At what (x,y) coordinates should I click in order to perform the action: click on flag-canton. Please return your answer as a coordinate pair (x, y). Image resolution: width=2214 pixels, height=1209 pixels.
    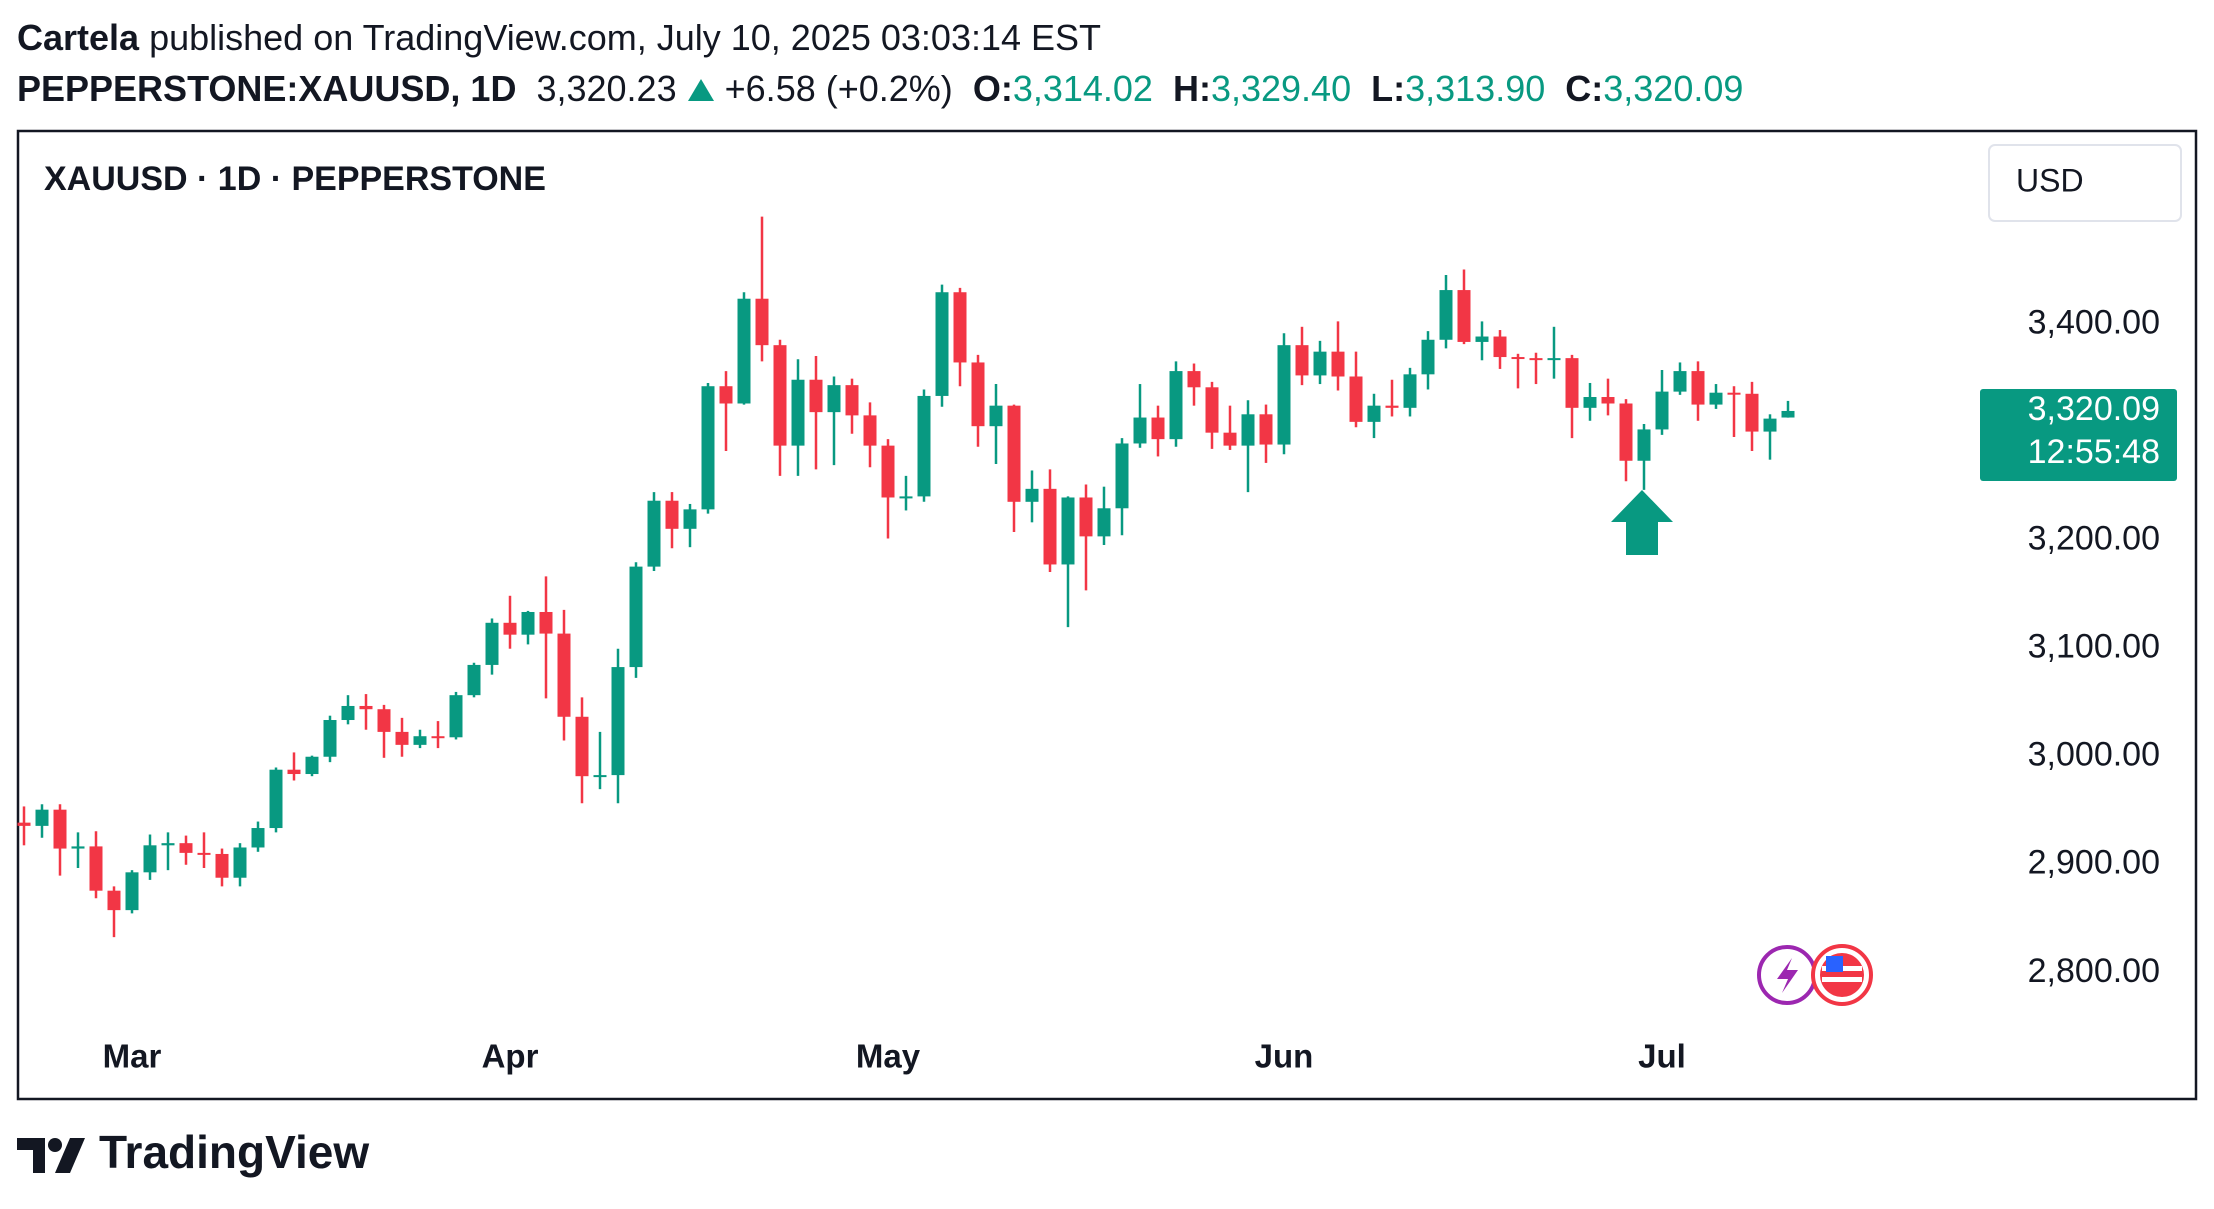
    Looking at the image, I should click on (1834, 964).